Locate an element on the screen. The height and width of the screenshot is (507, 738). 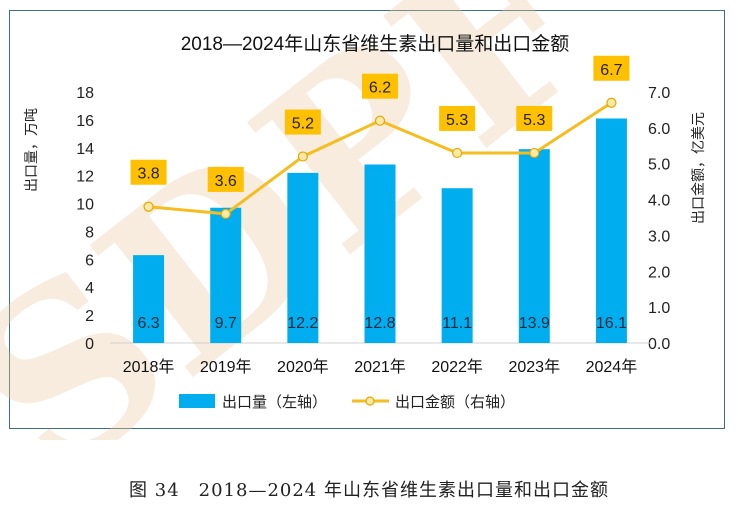
left-tick-label: 14 is located at coordinates (85, 149).